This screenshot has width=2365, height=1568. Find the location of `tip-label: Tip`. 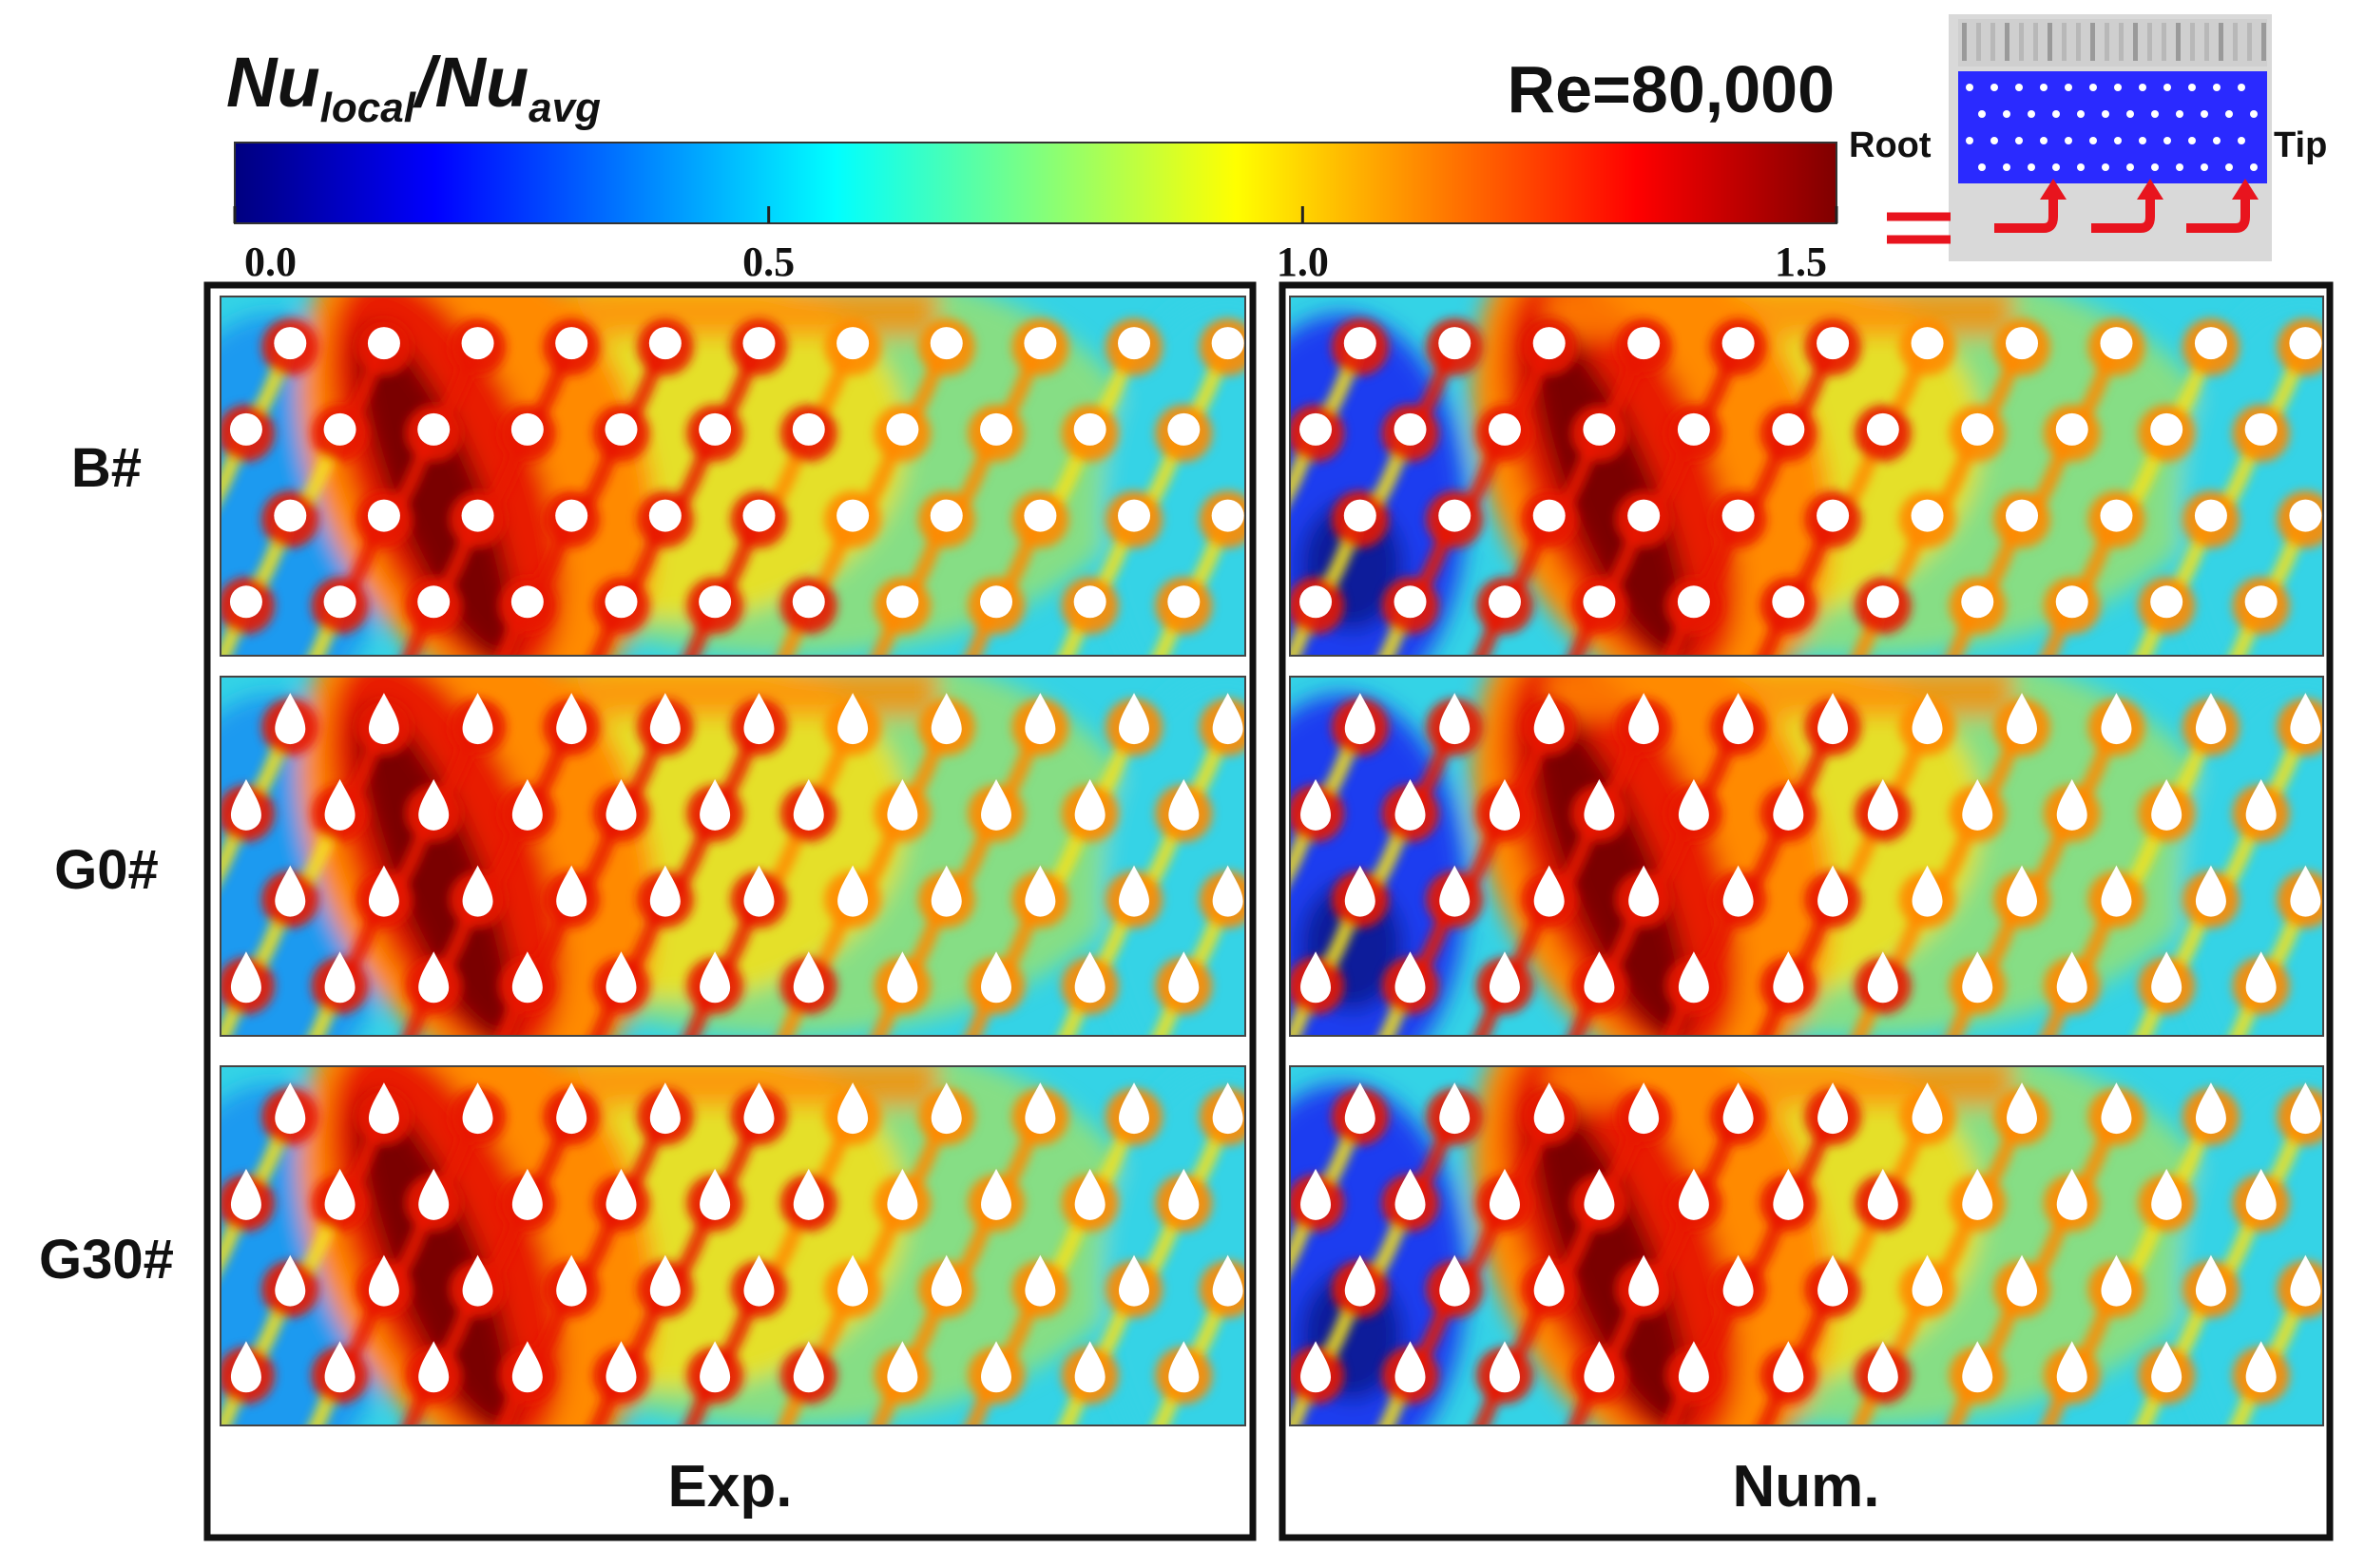

tip-label: Tip is located at coordinates (2301, 145).